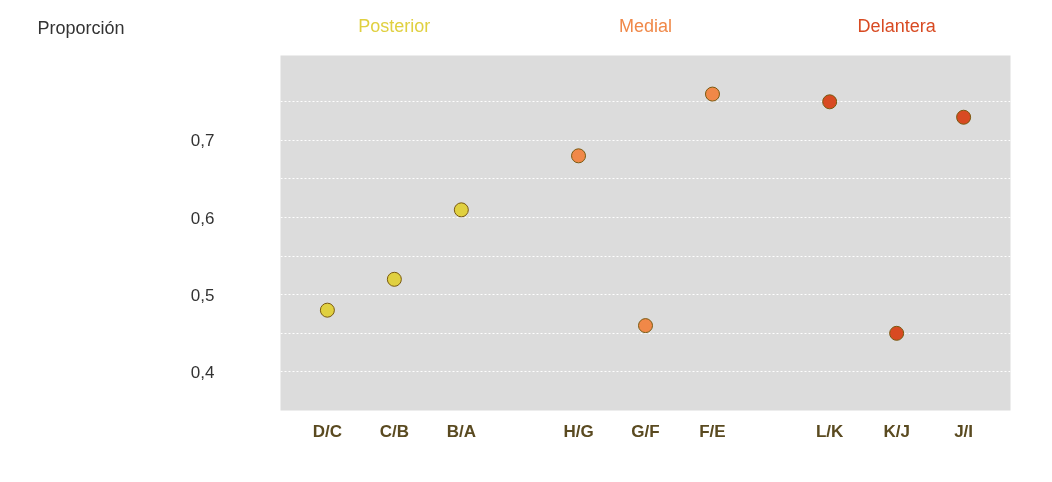 The image size is (1052, 482). Describe the element at coordinates (202, 295) in the screenshot. I see `y-tick-label: 0,5` at that location.